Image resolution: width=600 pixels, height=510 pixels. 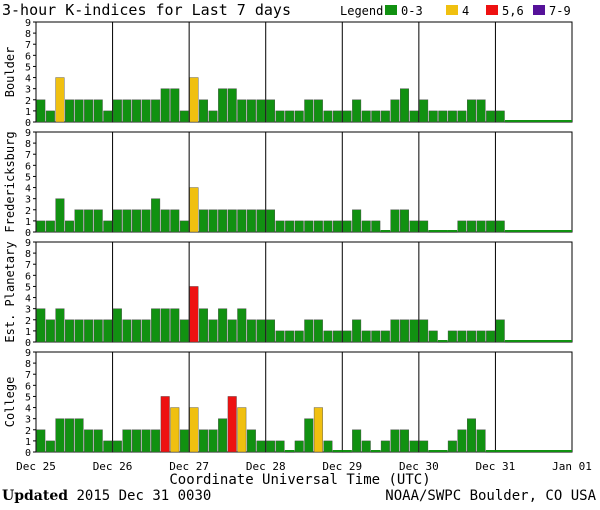 What do you see at coordinates (490, 496) in the screenshot?
I see `footer-credit: NOAA/SWPC Boulder, CO USA` at bounding box center [490, 496].